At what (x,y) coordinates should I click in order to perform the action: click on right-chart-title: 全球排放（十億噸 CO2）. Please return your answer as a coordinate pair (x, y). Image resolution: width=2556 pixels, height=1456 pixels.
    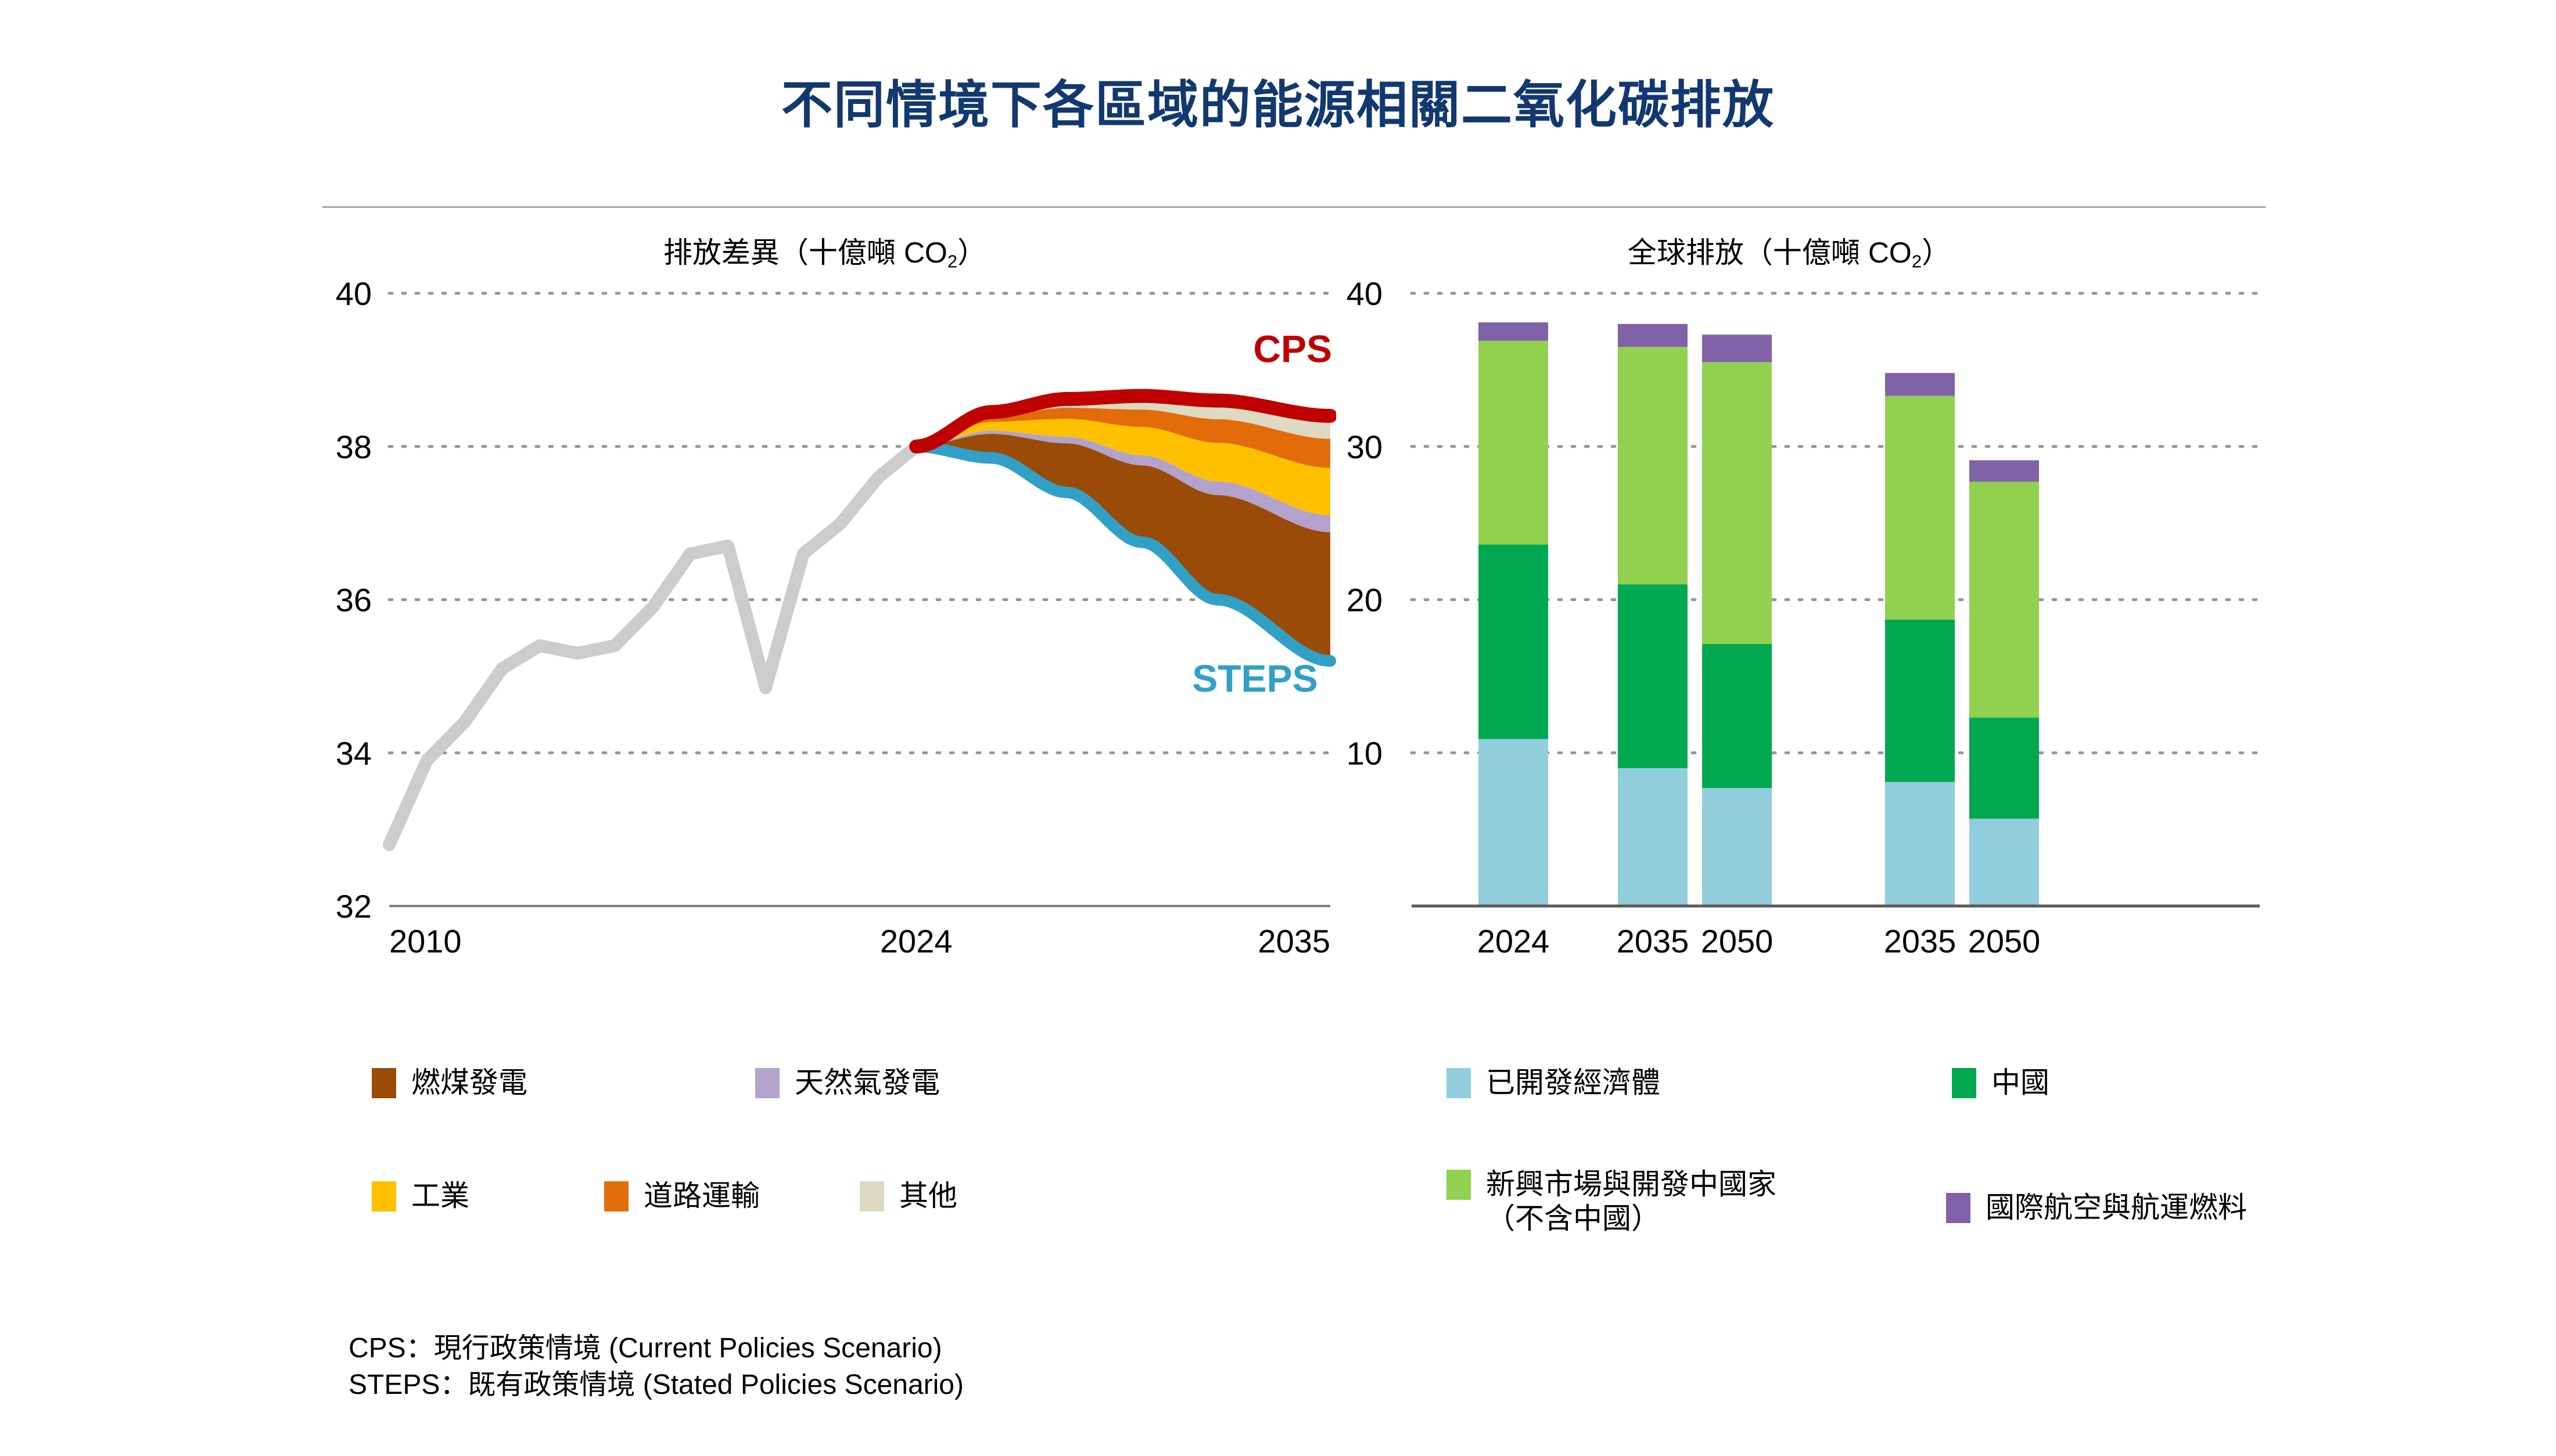
    Looking at the image, I should click on (1789, 254).